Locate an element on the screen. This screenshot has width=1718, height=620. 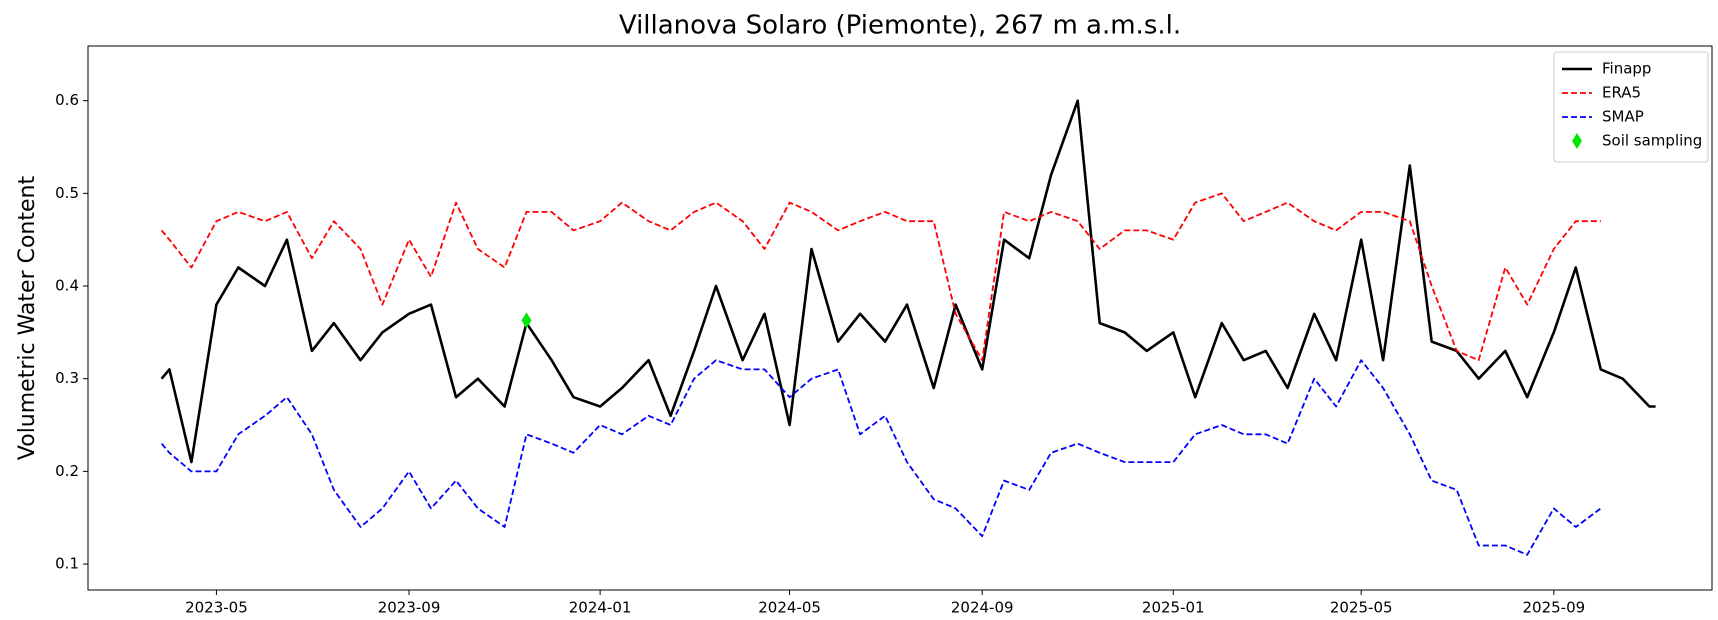
x-tick-label: 2024-01 is located at coordinates (600, 608).